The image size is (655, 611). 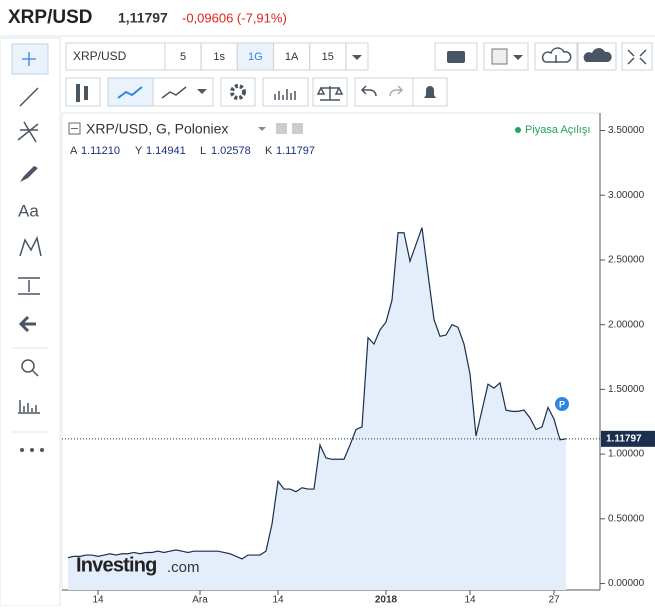 I want to click on event-marker-label: P, so click(x=562, y=404).